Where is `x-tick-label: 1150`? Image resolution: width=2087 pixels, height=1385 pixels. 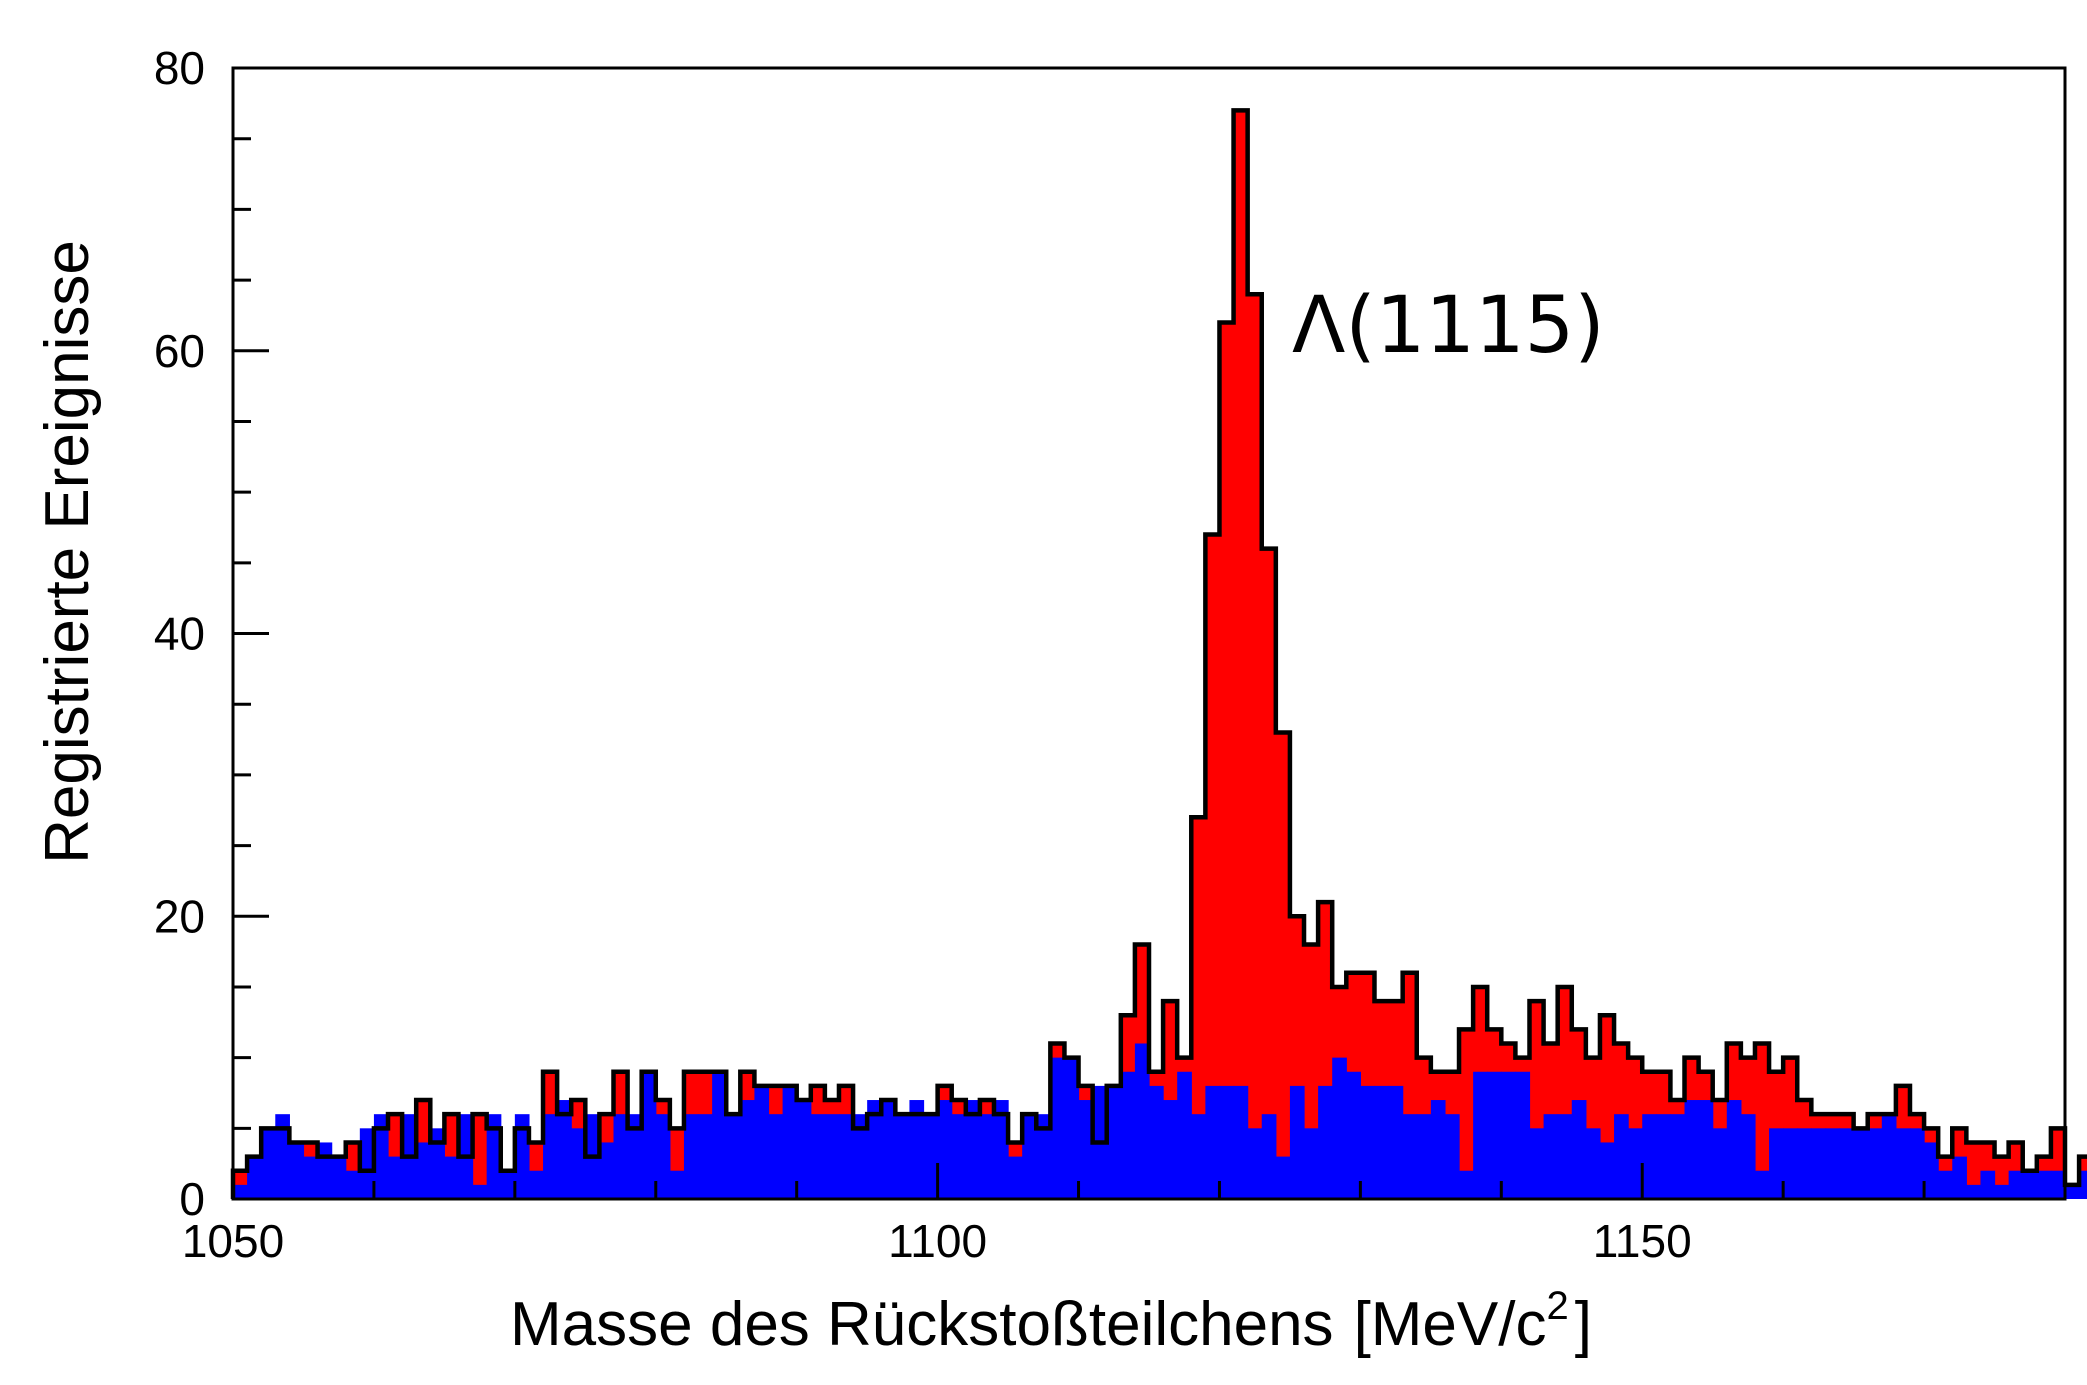 x-tick-label: 1150 is located at coordinates (1642, 1241).